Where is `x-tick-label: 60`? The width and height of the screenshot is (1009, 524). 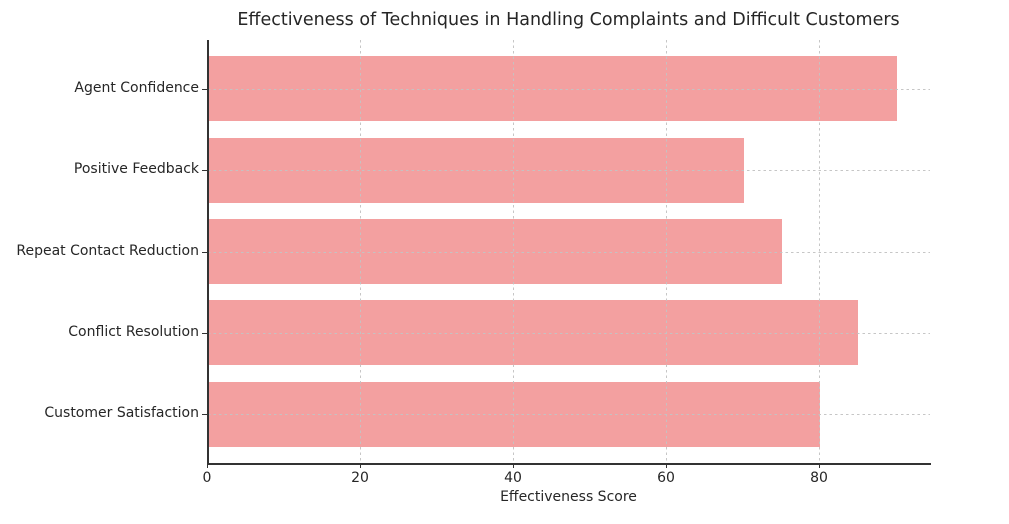 x-tick-label: 60 is located at coordinates (666, 478).